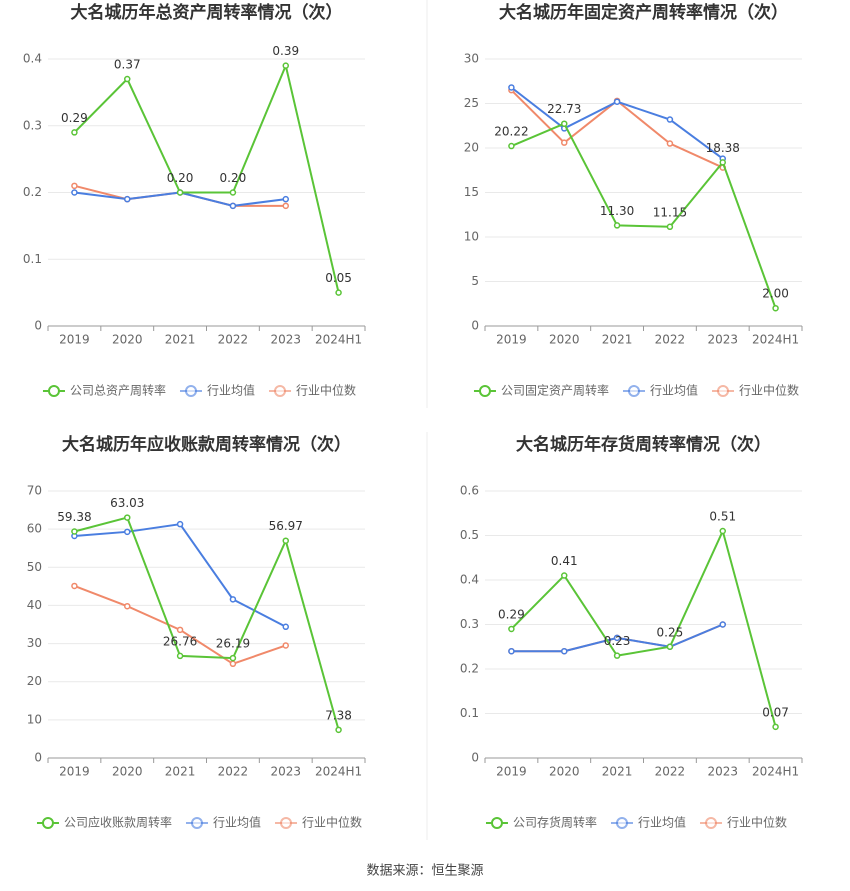  I want to click on y-tick-label: 70, so click(34, 491).